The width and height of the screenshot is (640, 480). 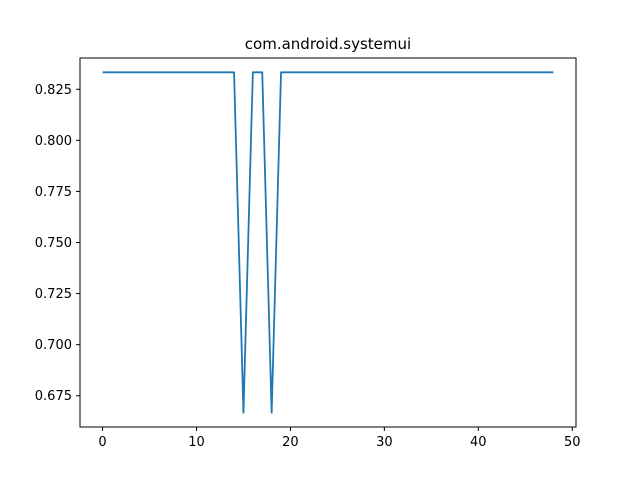 What do you see at coordinates (53, 192) in the screenshot?
I see `y-tick-label: 0.775` at bounding box center [53, 192].